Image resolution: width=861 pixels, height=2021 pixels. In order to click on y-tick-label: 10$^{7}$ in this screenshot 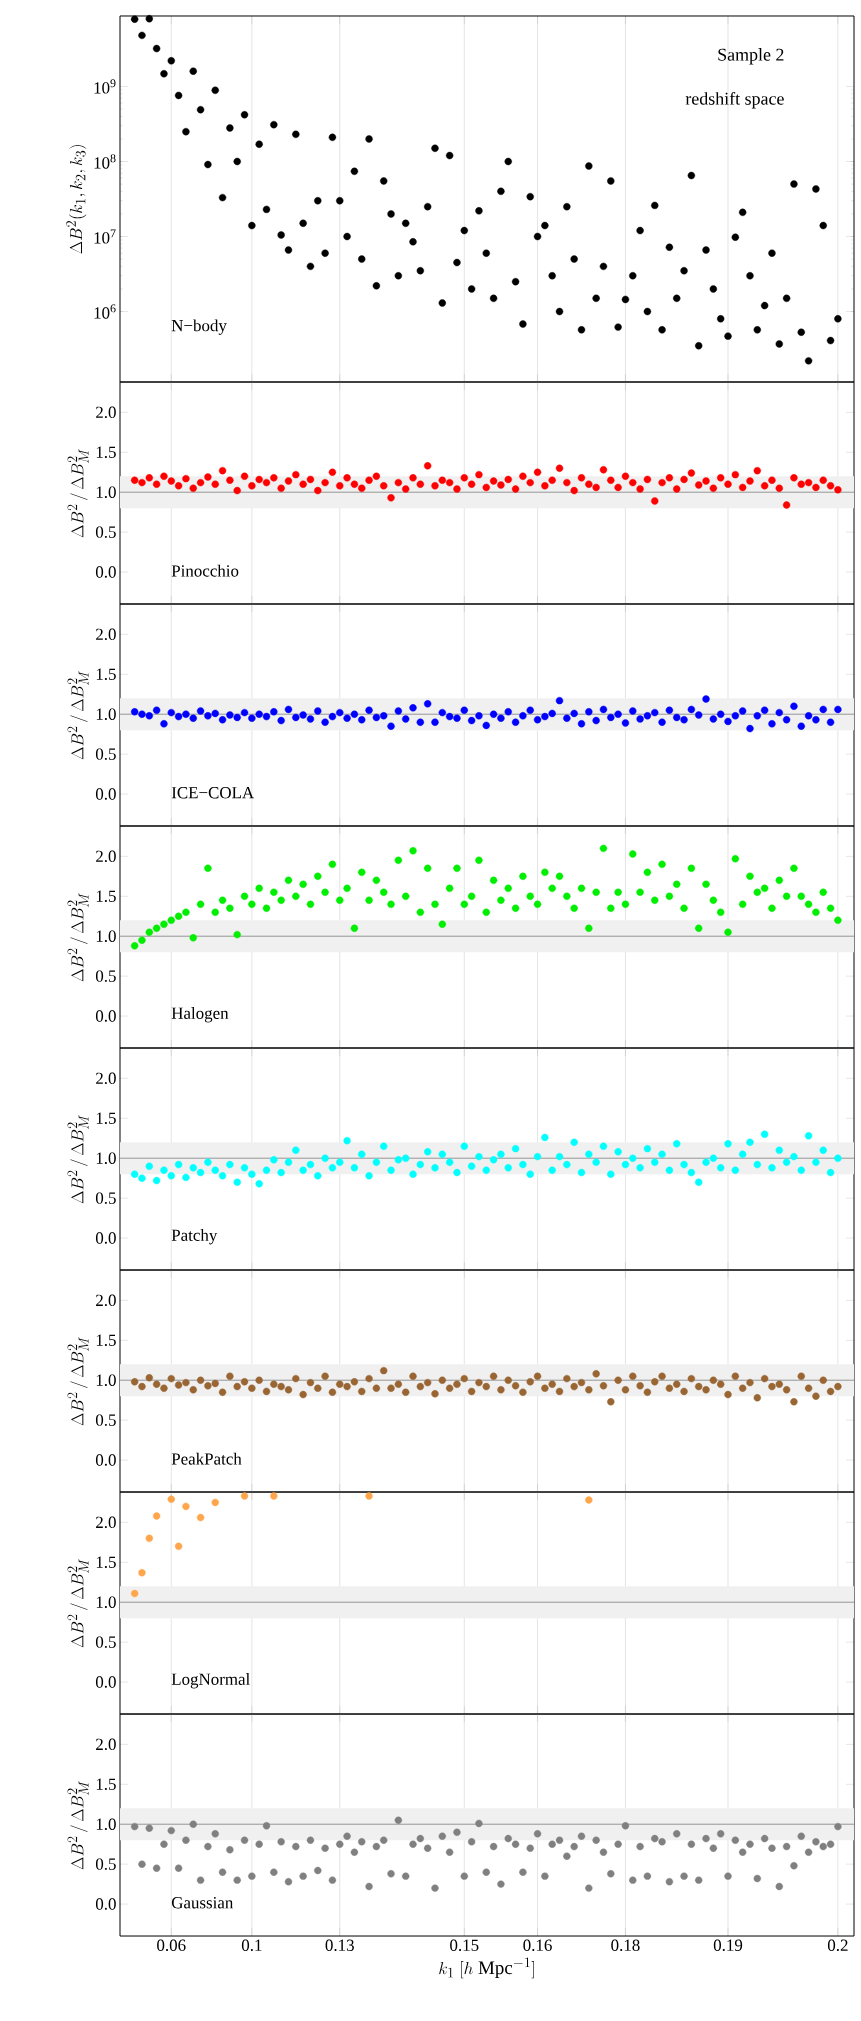, I will do `click(105, 236)`.